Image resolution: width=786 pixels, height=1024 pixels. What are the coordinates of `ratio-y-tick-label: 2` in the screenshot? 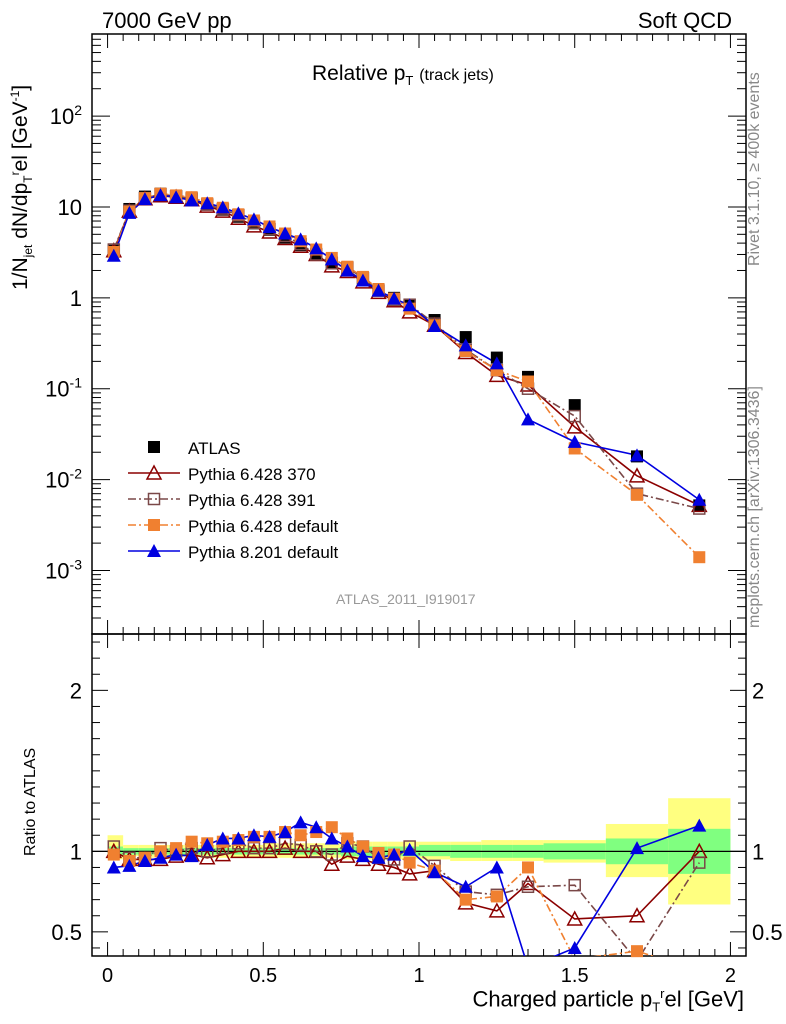 It's located at (76, 690).